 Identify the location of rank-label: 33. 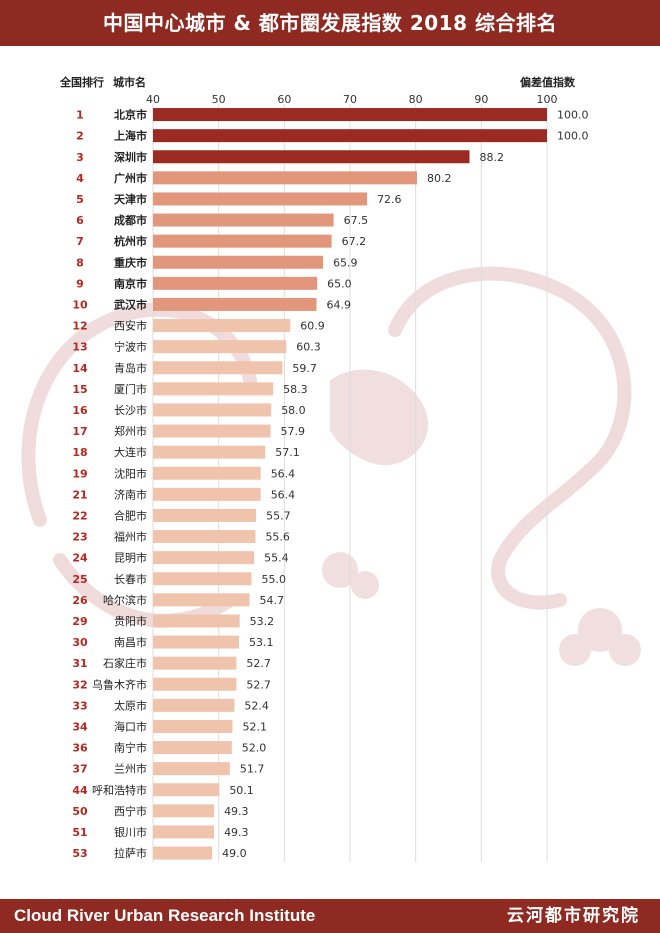
(79, 705).